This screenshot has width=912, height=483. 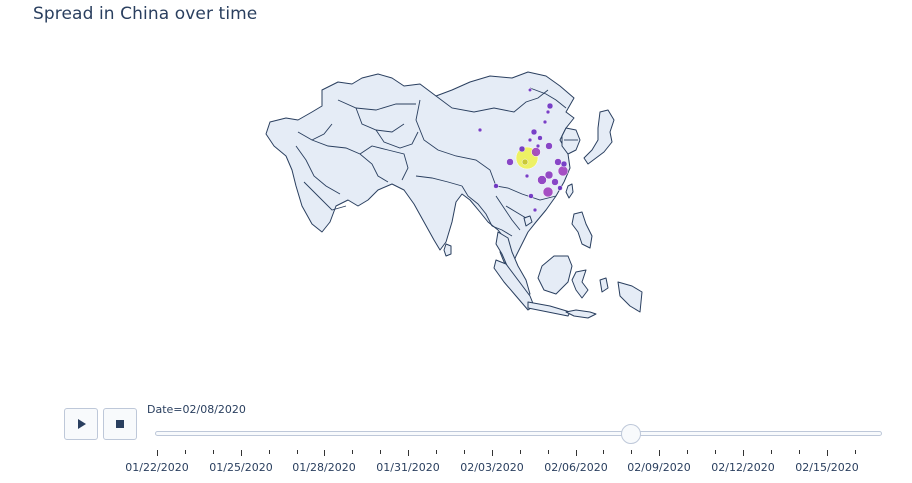 I want to click on taiwan, so click(x=569, y=191).